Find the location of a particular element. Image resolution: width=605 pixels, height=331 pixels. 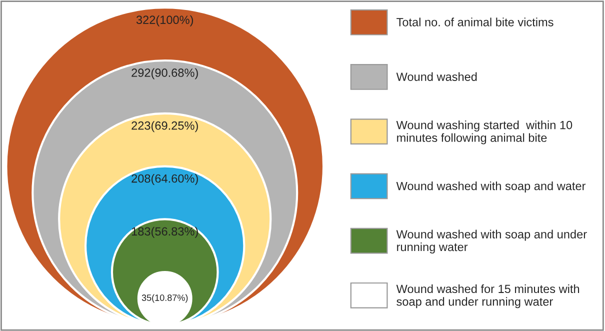

category-label: Wound washed with soap and water is located at coordinates (491, 187).